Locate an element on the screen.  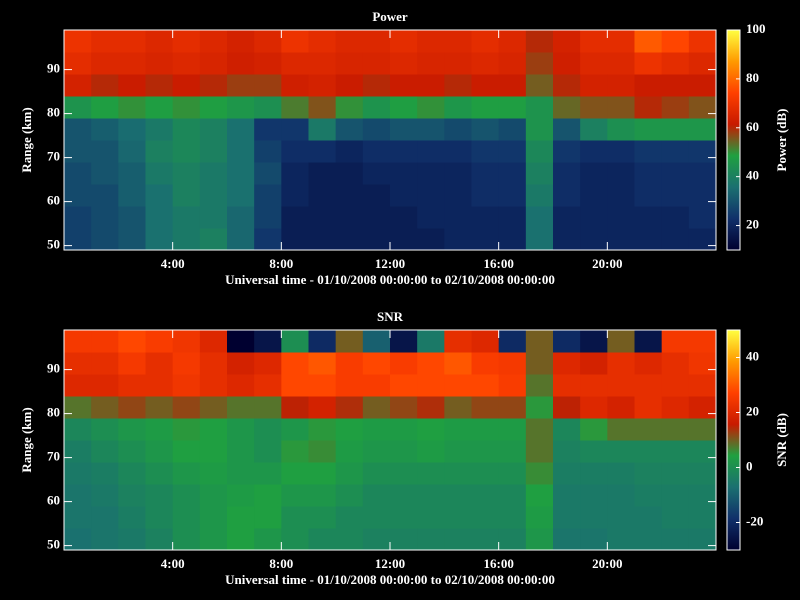
y-tick-label: 80 is located at coordinates (53, 112).